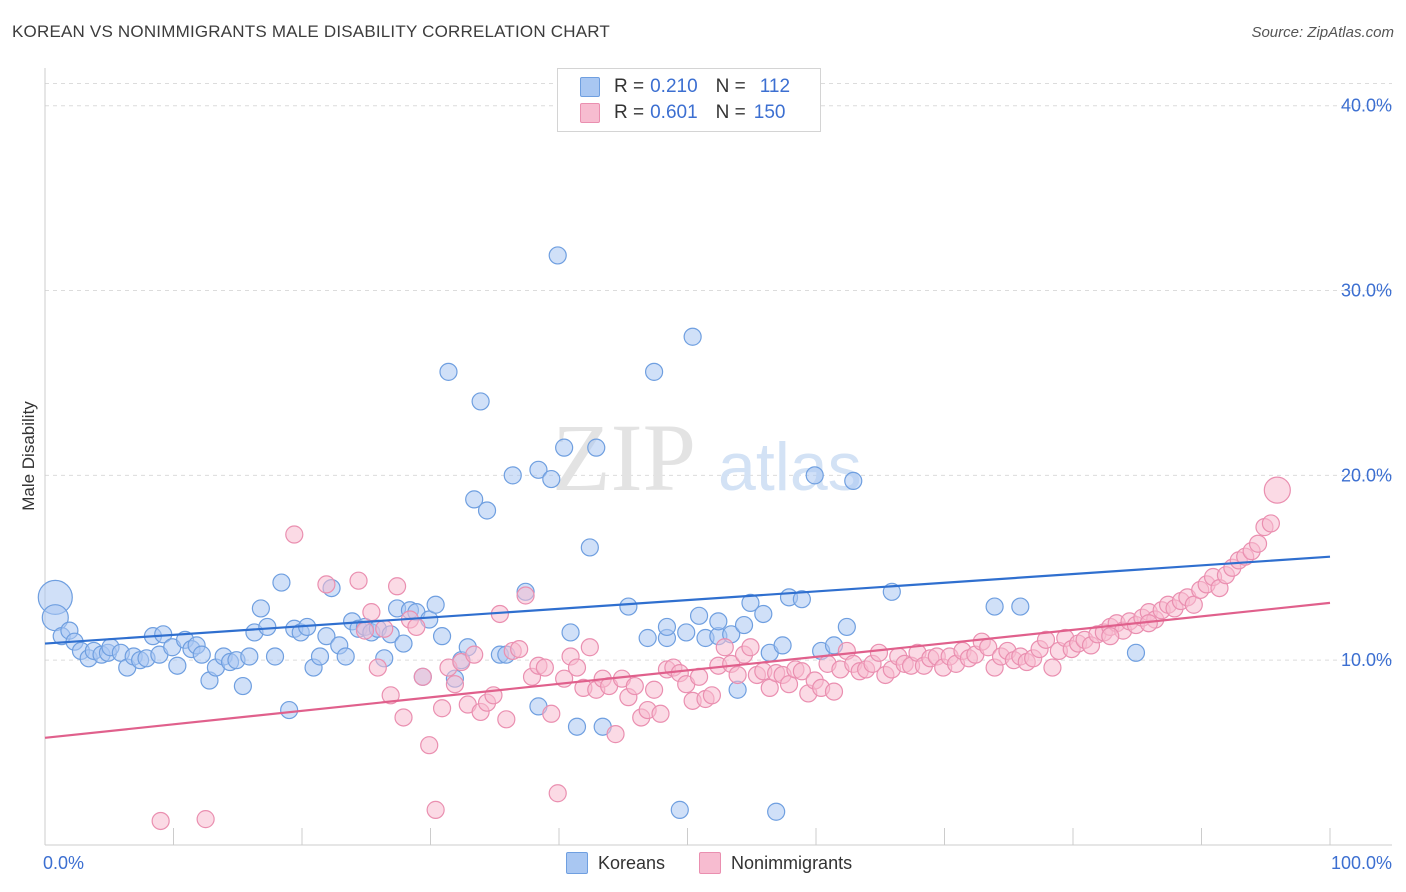 This screenshot has width=1406, height=892. I want to click on korean-trend-line, so click(687, 600).